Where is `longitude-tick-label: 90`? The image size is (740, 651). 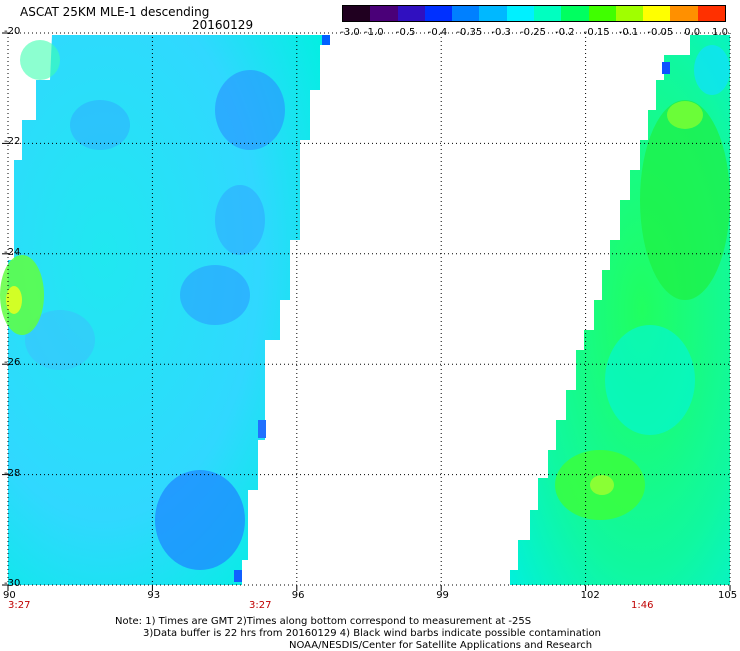
longitude-tick-label: 90 is located at coordinates (9, 595).